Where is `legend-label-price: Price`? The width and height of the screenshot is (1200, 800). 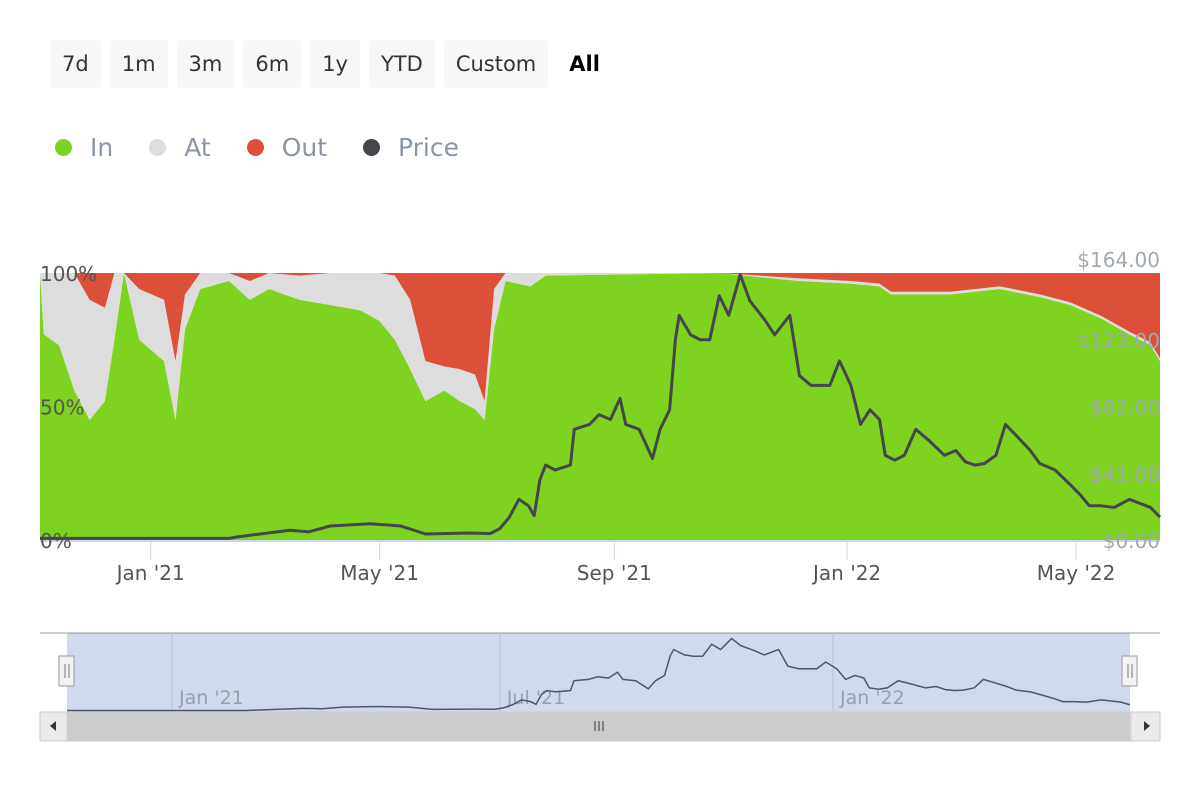
legend-label-price: Price is located at coordinates (429, 147).